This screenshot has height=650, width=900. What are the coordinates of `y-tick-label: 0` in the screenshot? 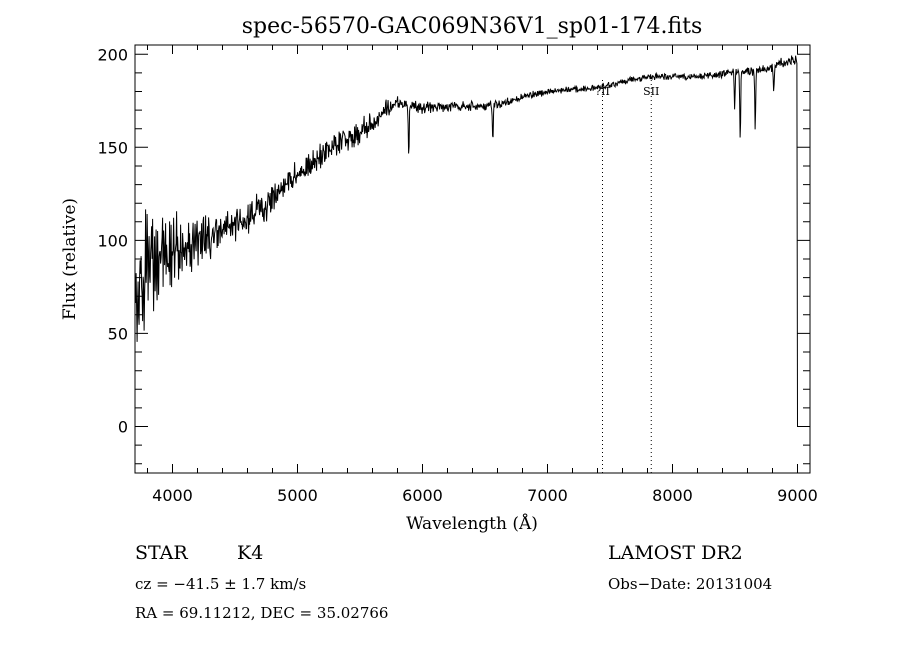 It's located at (123, 426).